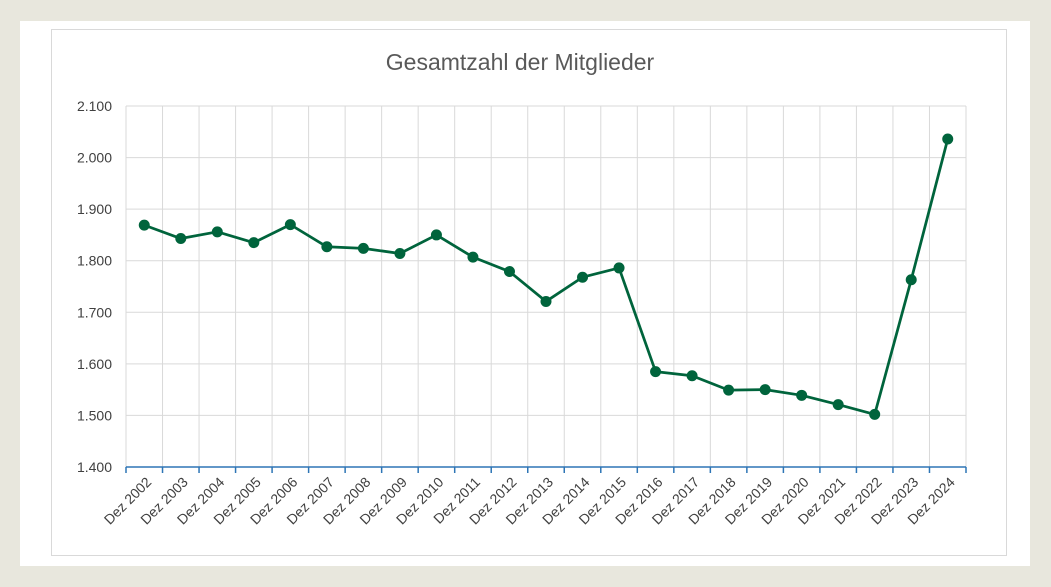 The height and width of the screenshot is (587, 1051). What do you see at coordinates (94, 312) in the screenshot?
I see `y-tick-label: 1.700` at bounding box center [94, 312].